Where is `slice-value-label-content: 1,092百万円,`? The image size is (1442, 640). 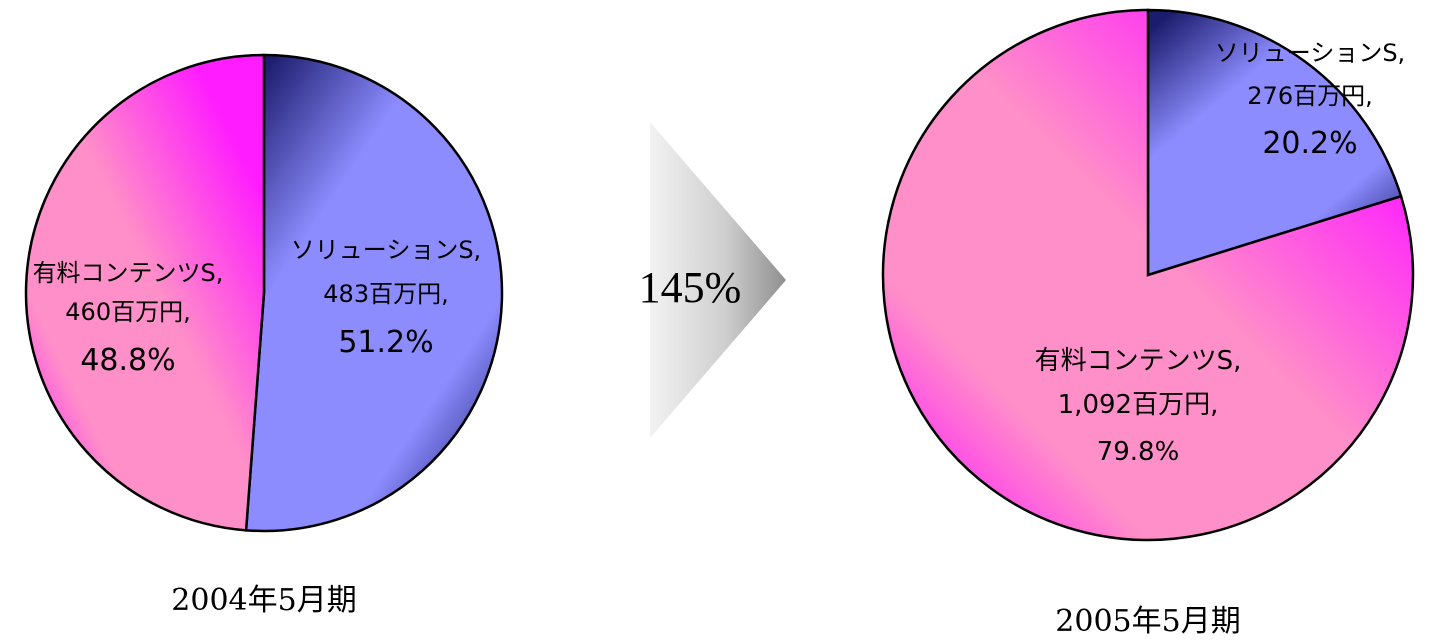
slice-value-label-content: 1,092百万円, is located at coordinates (1138, 405).